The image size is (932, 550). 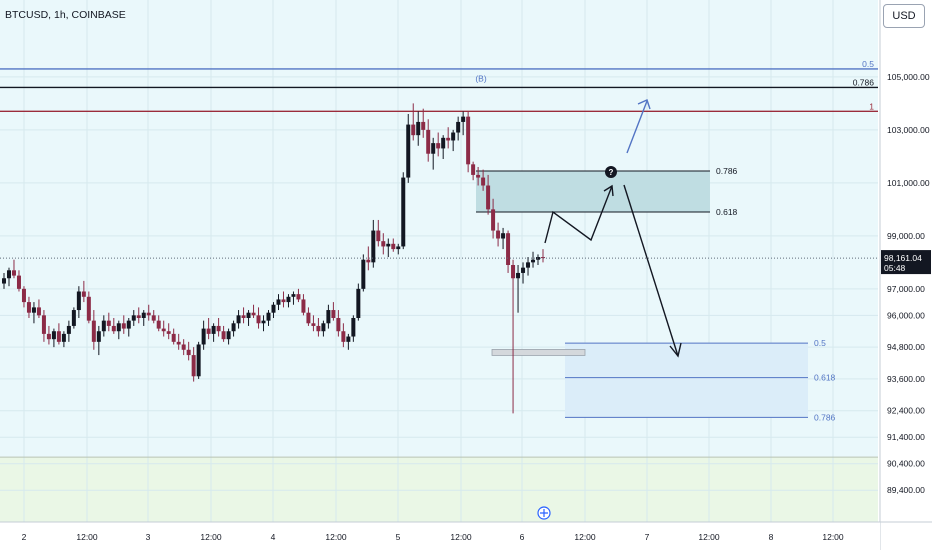 What do you see at coordinates (538, 352) in the screenshot?
I see `gray-marker-bar` at bounding box center [538, 352].